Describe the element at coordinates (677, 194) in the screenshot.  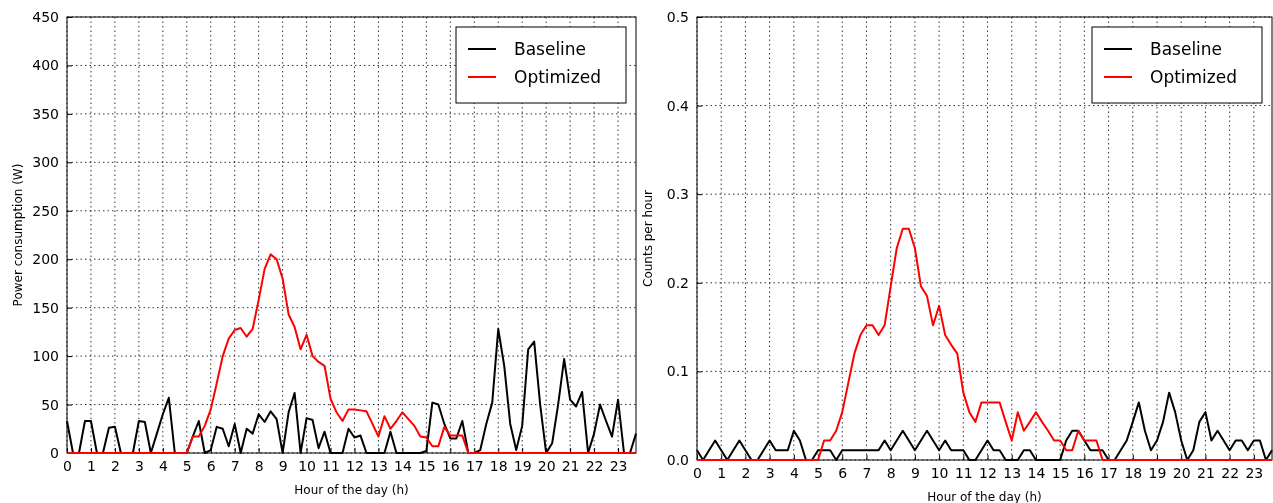
I see `y-tick-label: 0.3` at that location.